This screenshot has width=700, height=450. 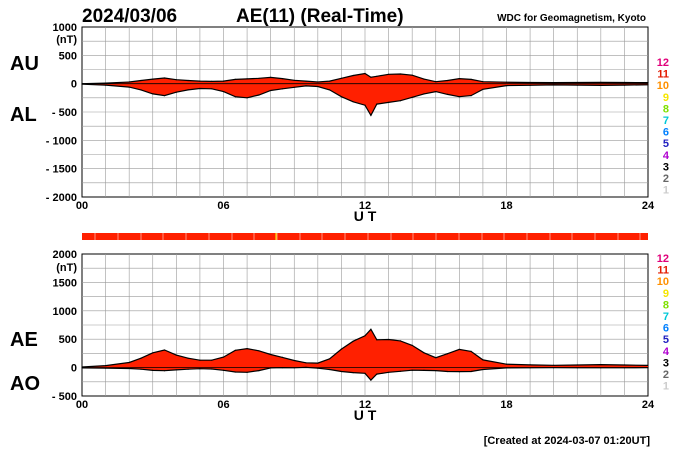 What do you see at coordinates (61, 198) in the screenshot?
I see `y-tick-label: - 2000` at bounding box center [61, 198].